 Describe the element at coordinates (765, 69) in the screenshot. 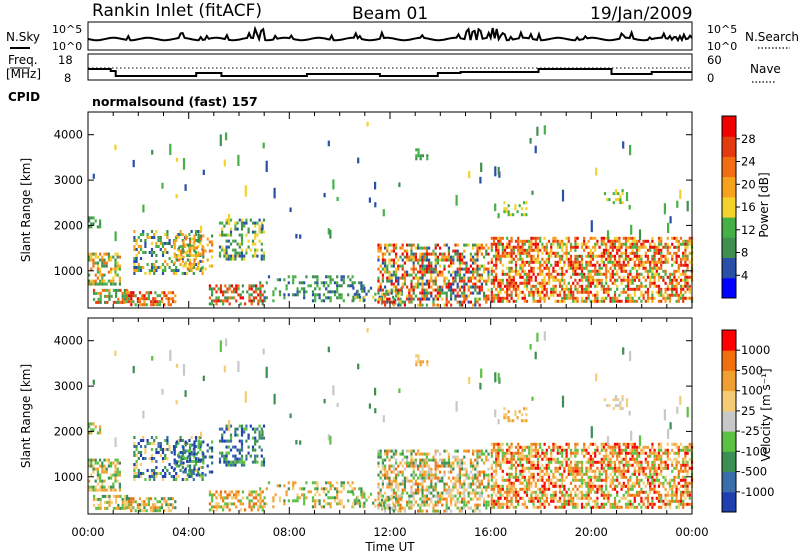

I see `nave-label: Nave` at that location.